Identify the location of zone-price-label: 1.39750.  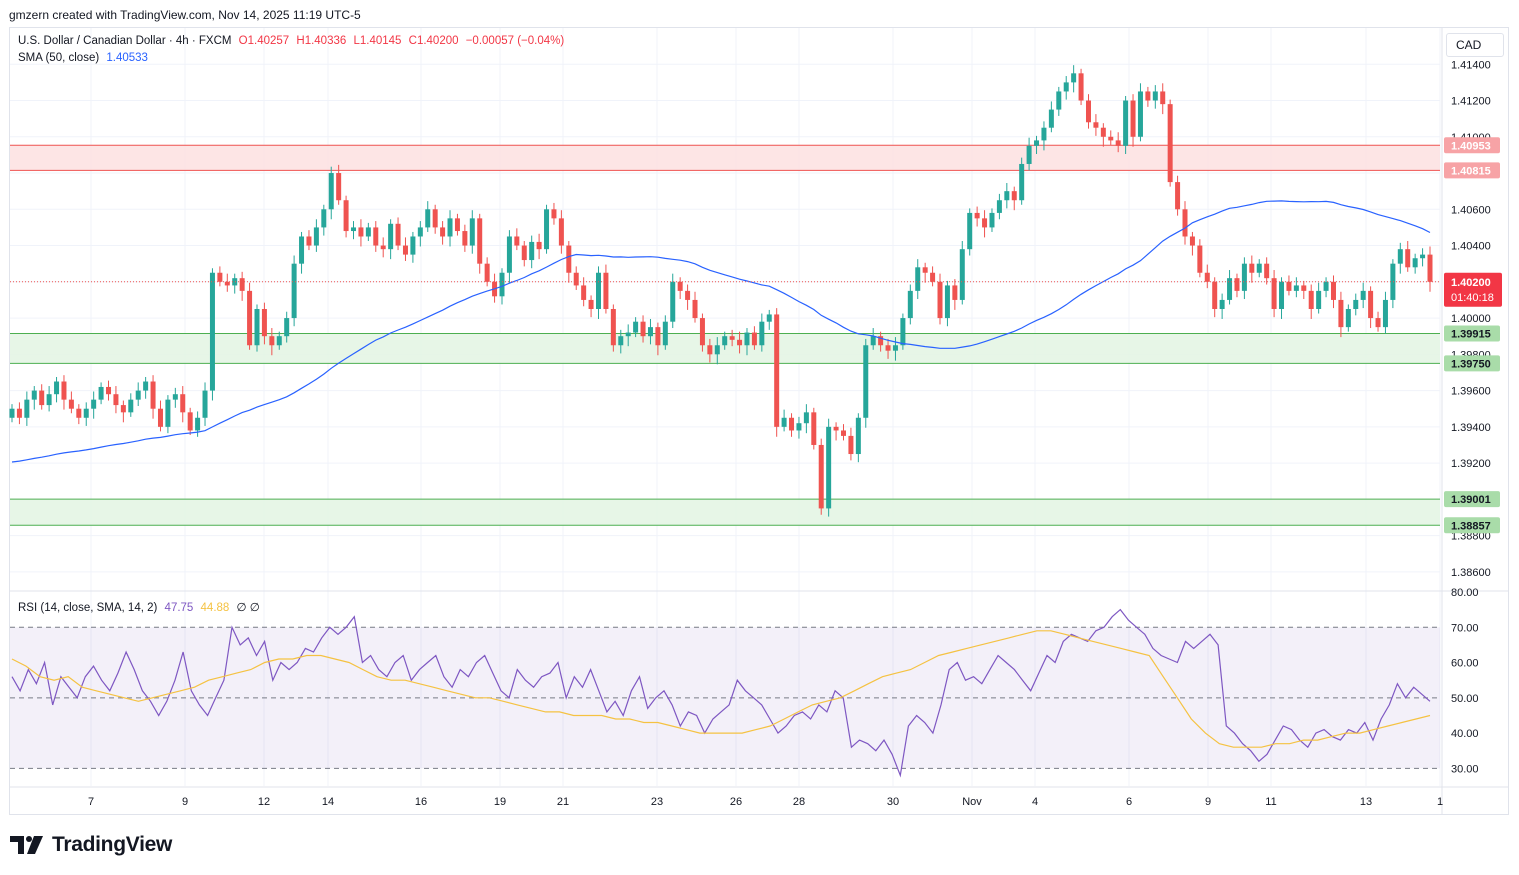
(1471, 364).